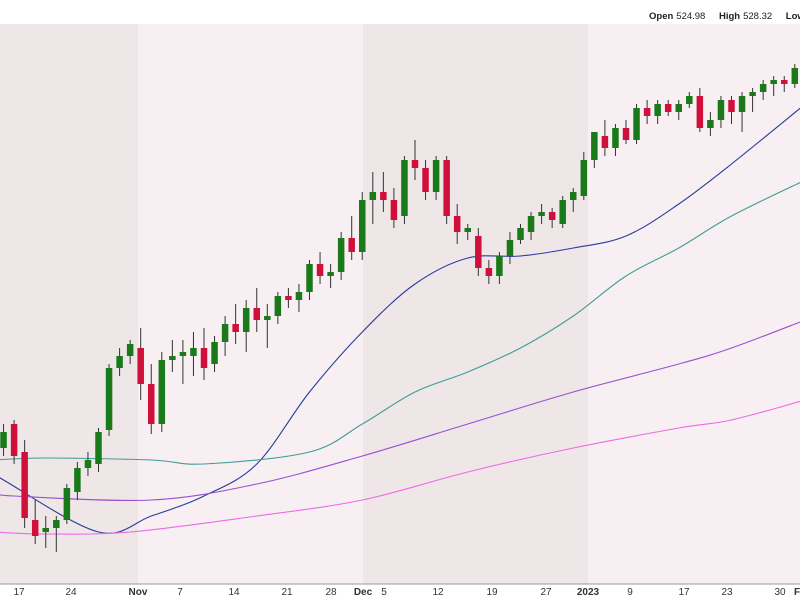  What do you see at coordinates (588, 592) in the screenshot?
I see `x-tick-label: 2023` at bounding box center [588, 592].